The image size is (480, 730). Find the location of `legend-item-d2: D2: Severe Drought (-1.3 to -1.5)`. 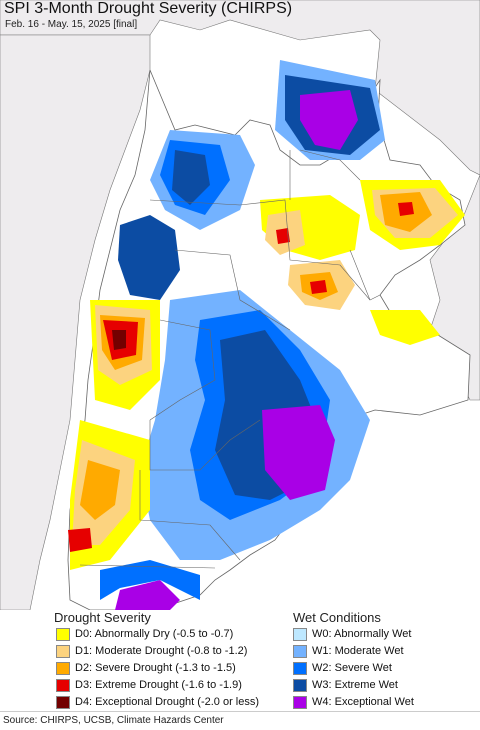

legend-item-d2: D2: Severe Drought (-1.3 to -1.5) is located at coordinates (146, 668).